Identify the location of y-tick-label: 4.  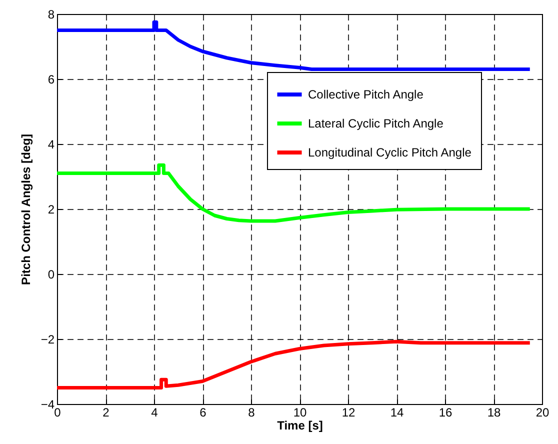
(51, 145).